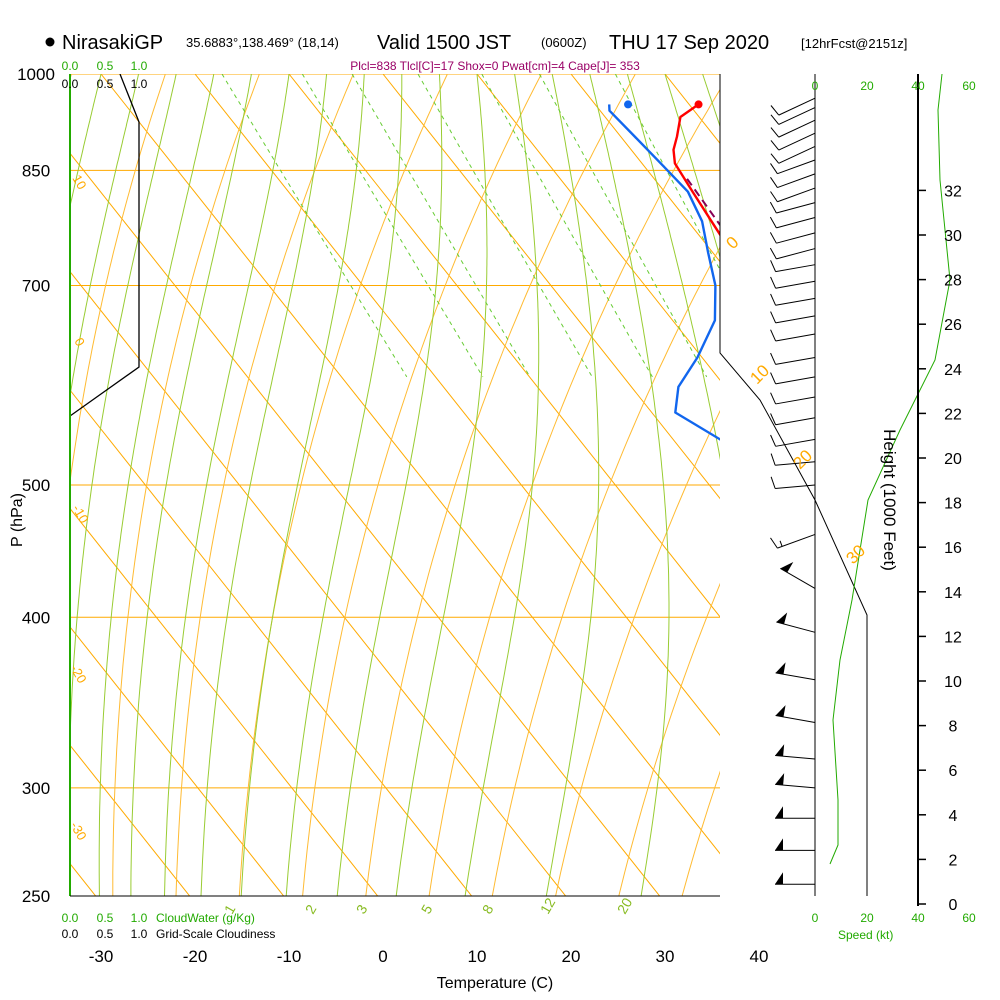  What do you see at coordinates (953, 771) in the screenshot?
I see `height-tick-label: 6` at bounding box center [953, 771].